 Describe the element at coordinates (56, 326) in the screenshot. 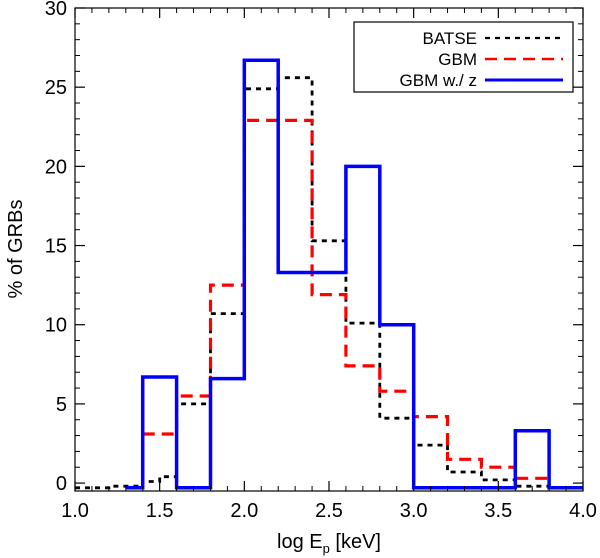

I see `y-tick-label: 10` at that location.